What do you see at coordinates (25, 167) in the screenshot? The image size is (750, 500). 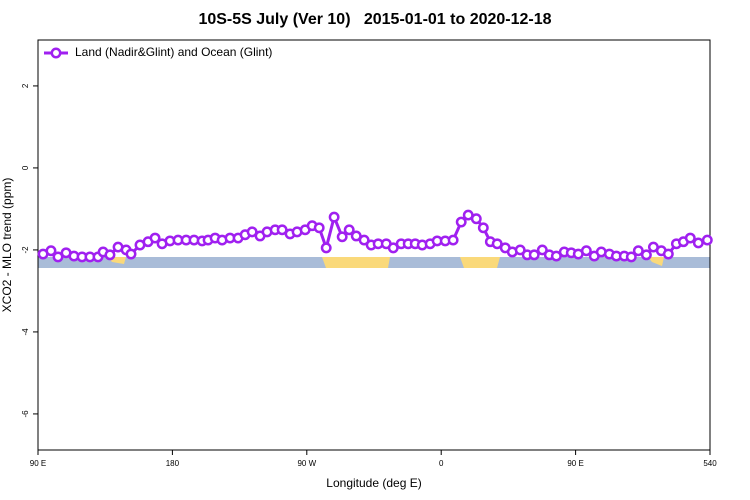 I see `y-tick-label: 0` at bounding box center [25, 167].